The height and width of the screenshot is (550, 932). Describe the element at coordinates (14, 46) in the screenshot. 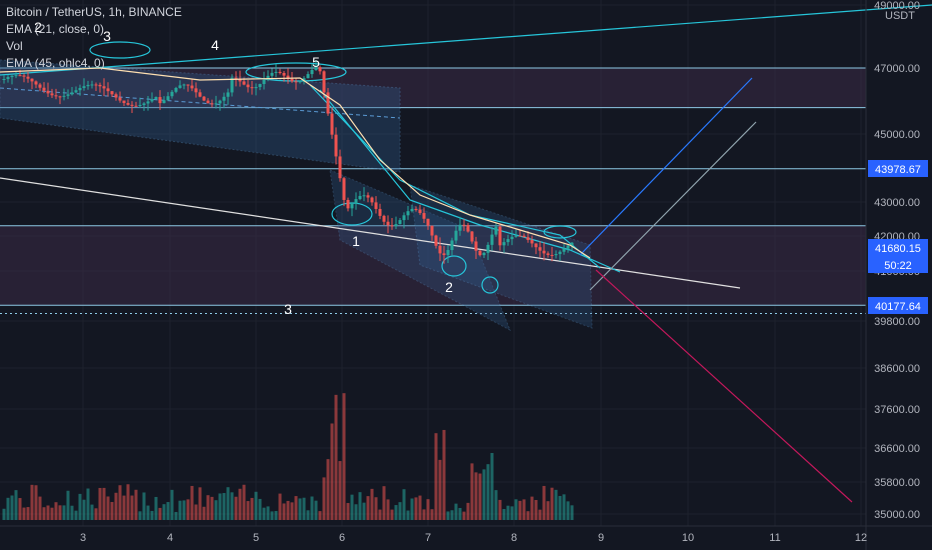

I see `vol-legend: Vol` at that location.